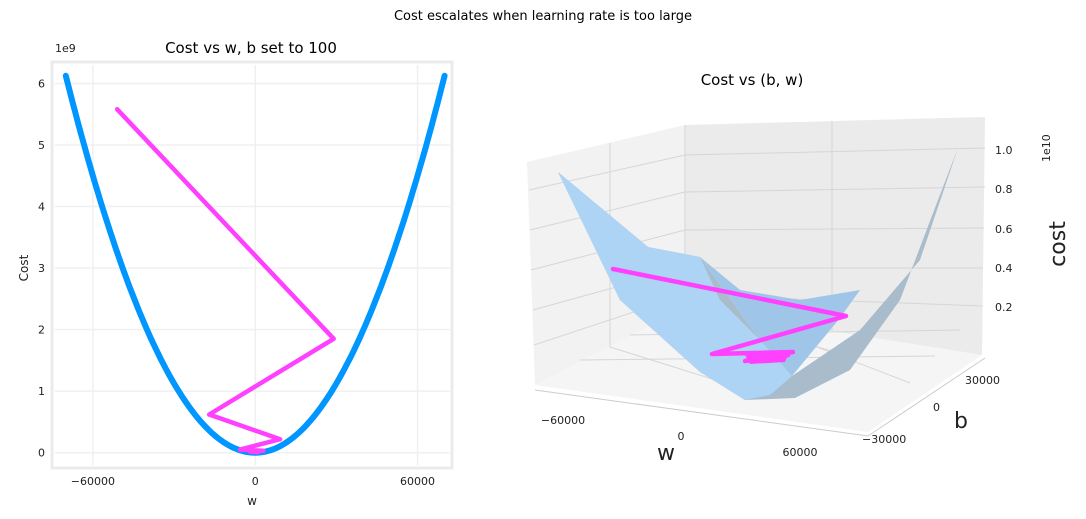 This screenshot has width=1086, height=519. Describe the element at coordinates (800, 452) in the screenshot. I see `w-tick-label: 60000` at that location.